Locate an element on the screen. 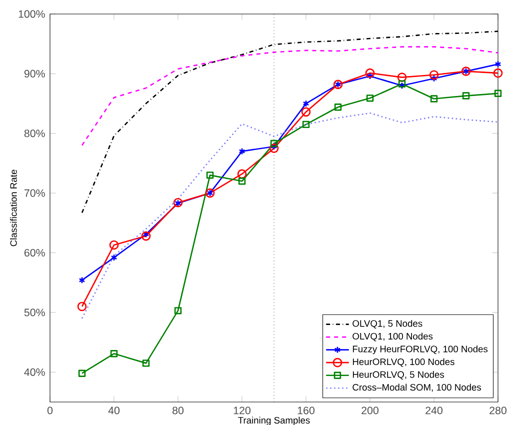  y-tick-label: 90% is located at coordinates (34, 74).